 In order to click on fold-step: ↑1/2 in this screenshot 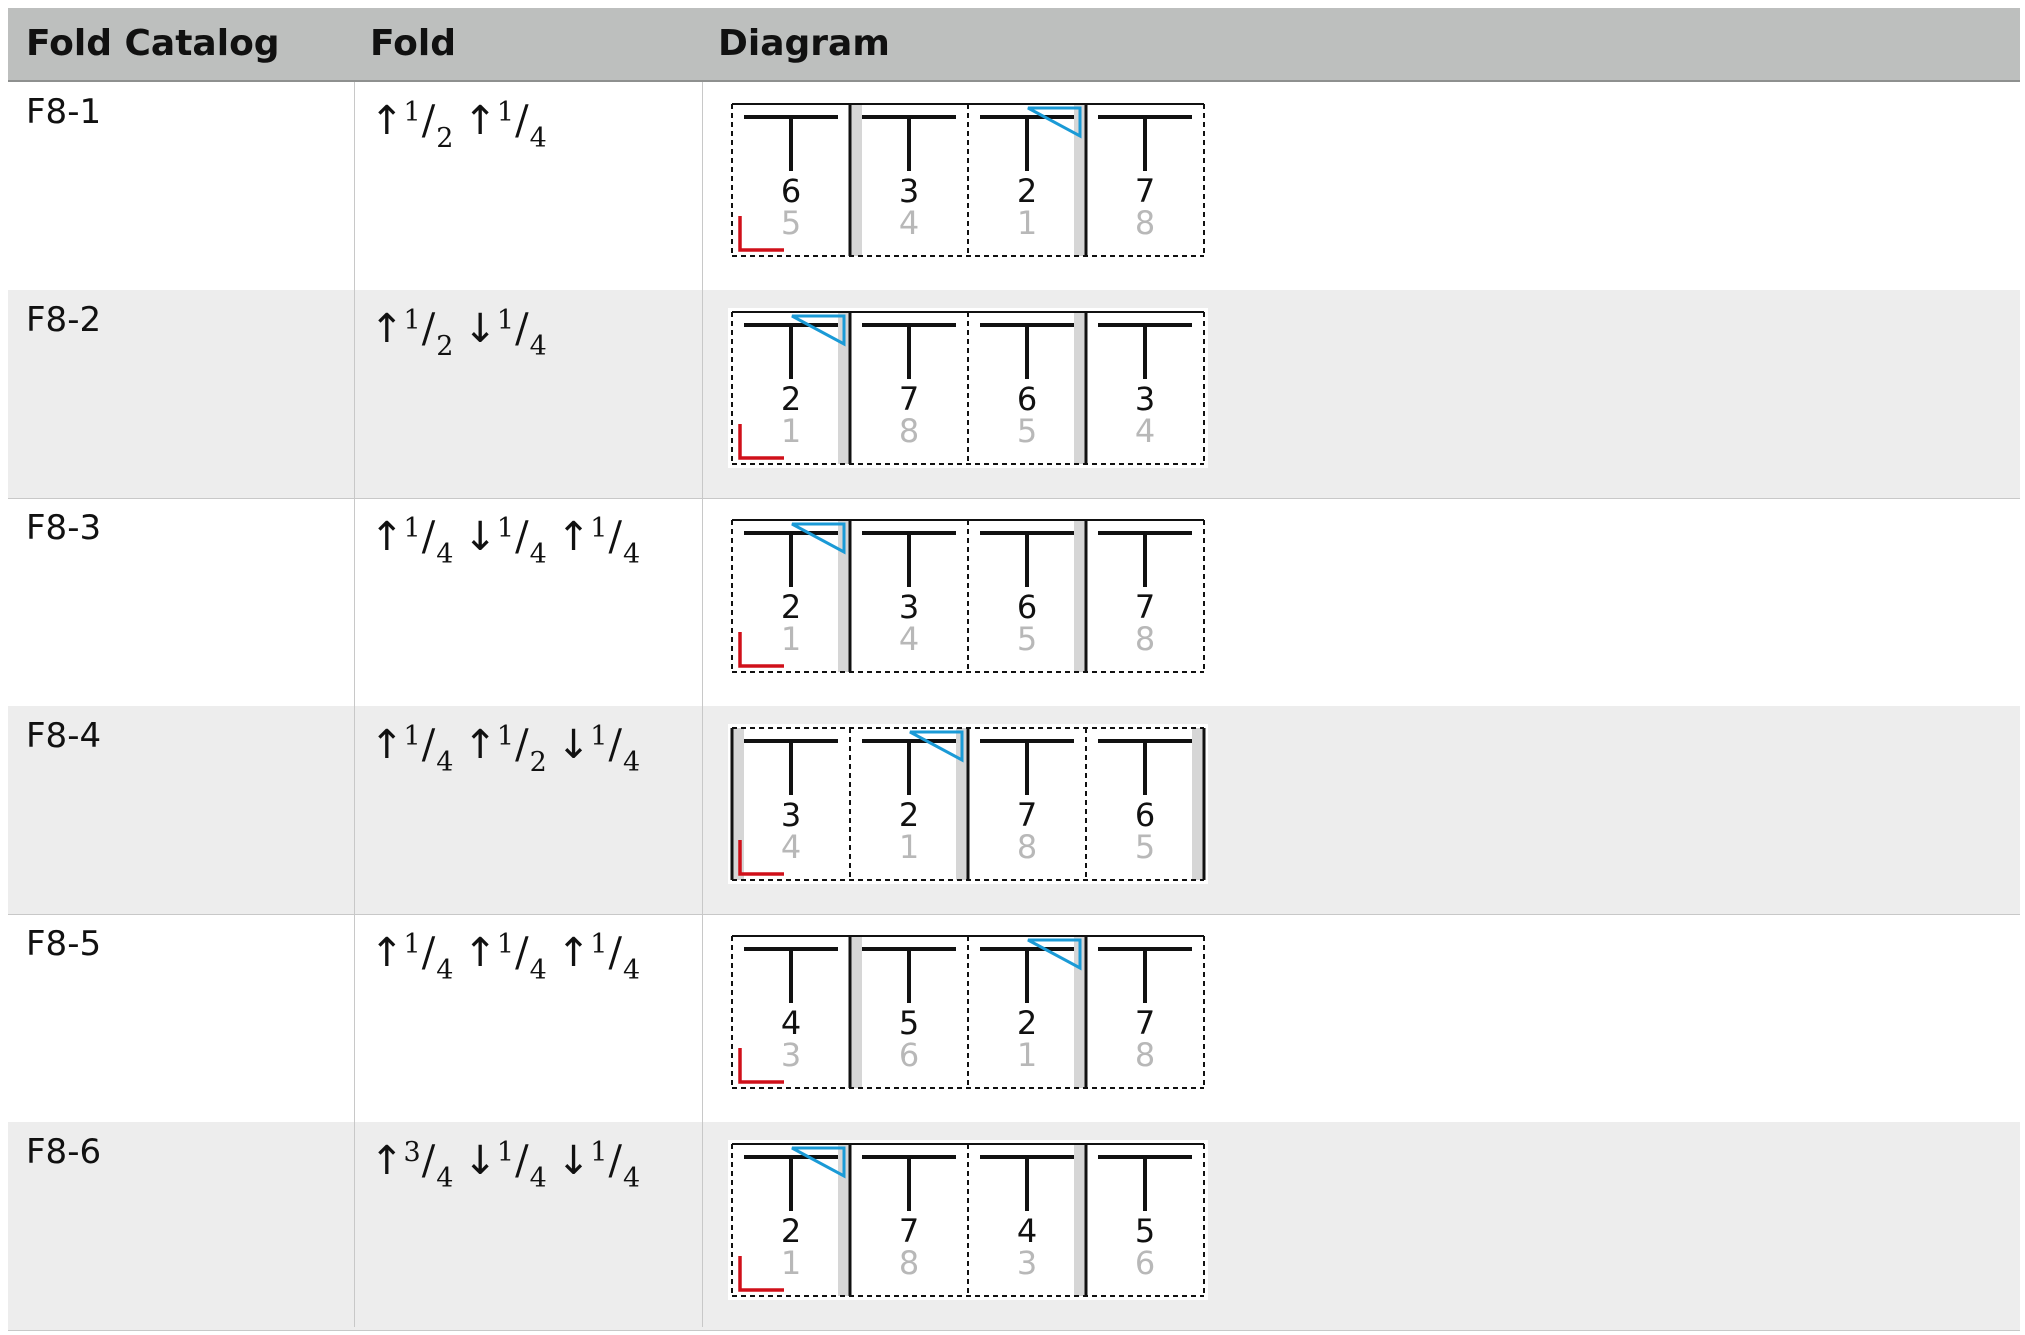, I will do `click(504, 749)`.